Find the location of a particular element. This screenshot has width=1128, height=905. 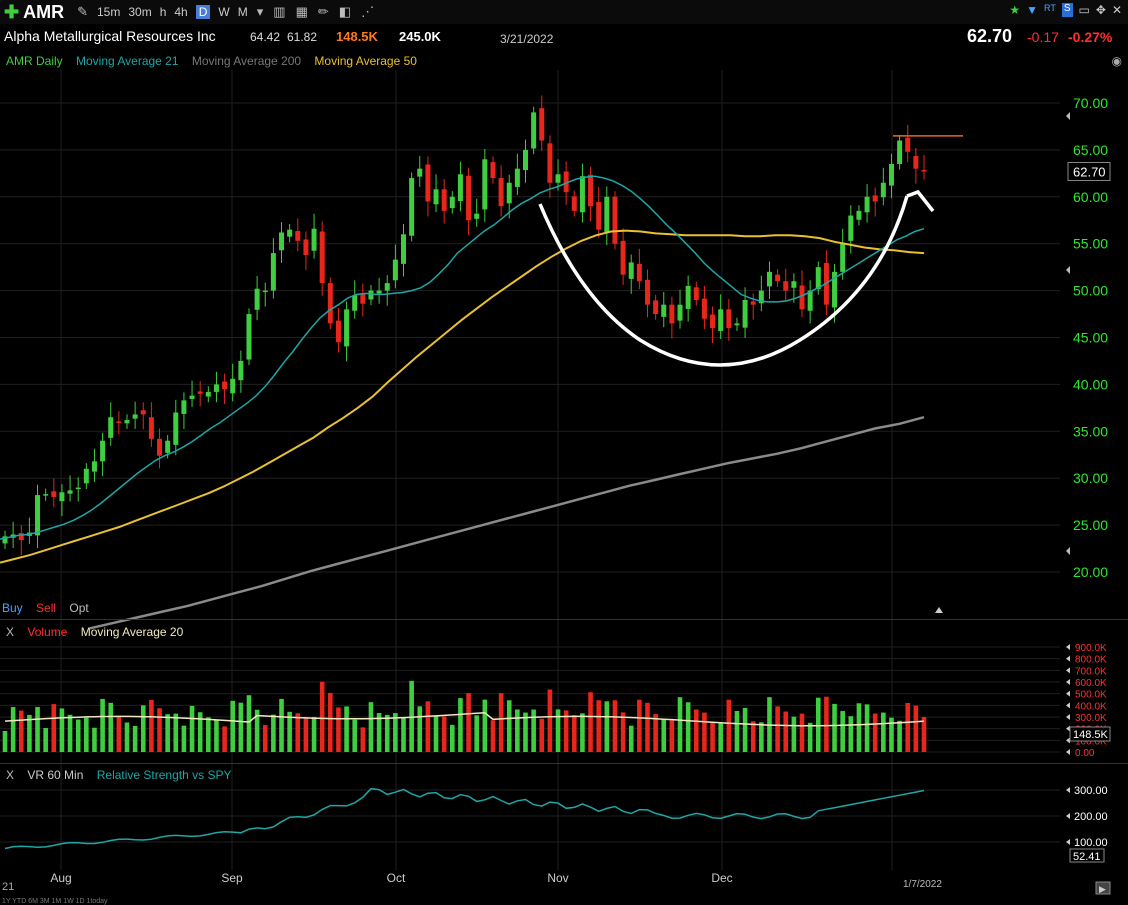

filter-icon: ▼ is located at coordinates (1032, 10).